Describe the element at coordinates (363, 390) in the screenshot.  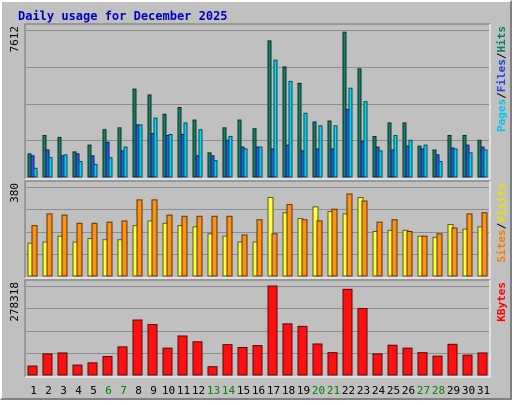
I see `x-tick-label-day-23: 23` at that location.